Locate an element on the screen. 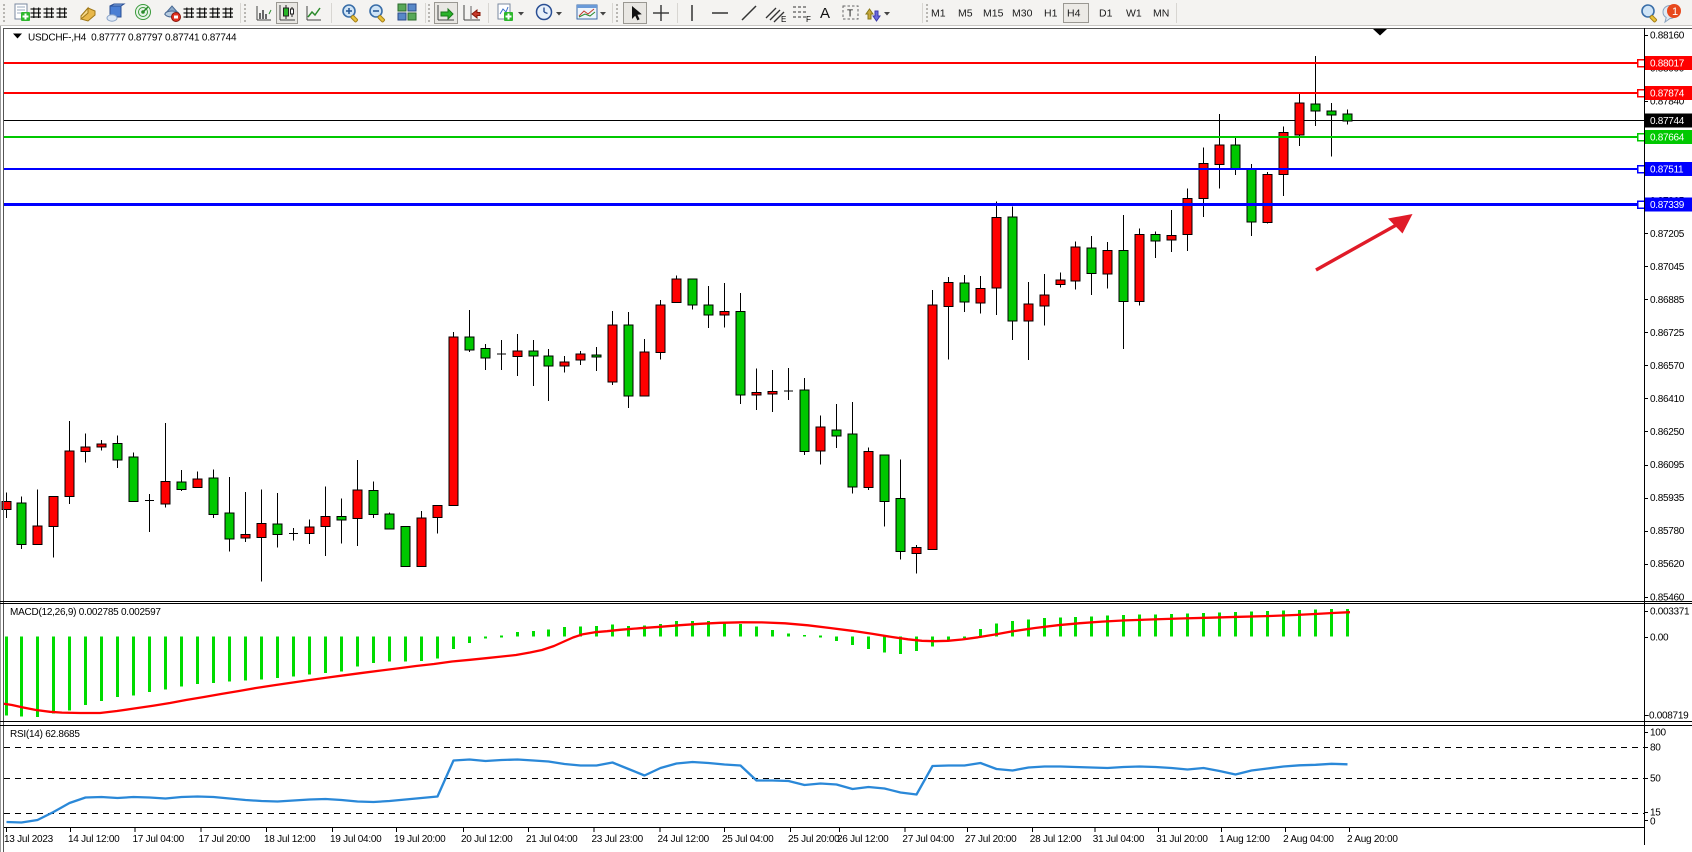 The height and width of the screenshot is (852, 1692). svg-text: 0.88160 is located at coordinates (1667, 36).